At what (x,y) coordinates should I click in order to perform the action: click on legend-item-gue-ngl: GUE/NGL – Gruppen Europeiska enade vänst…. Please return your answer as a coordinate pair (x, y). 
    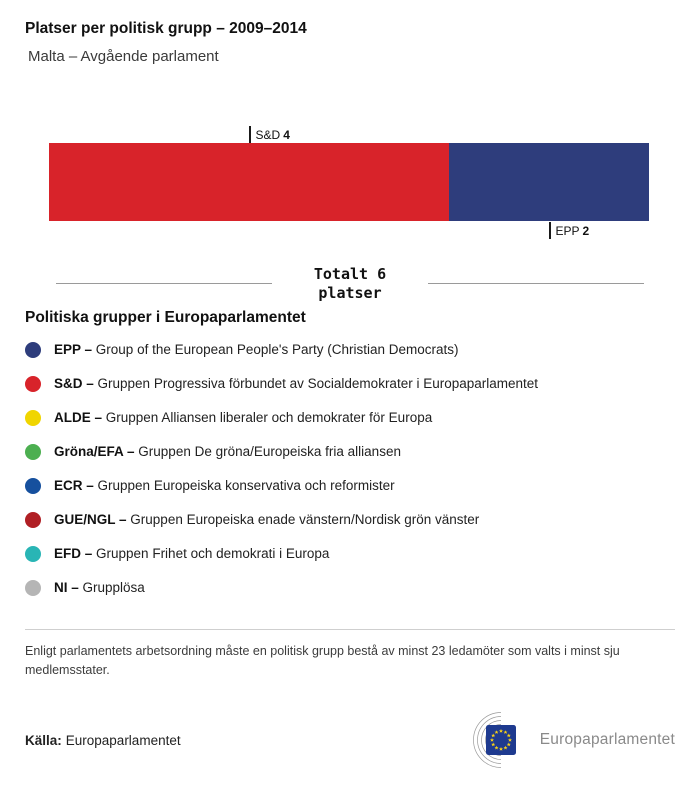
    Looking at the image, I should click on (350, 520).